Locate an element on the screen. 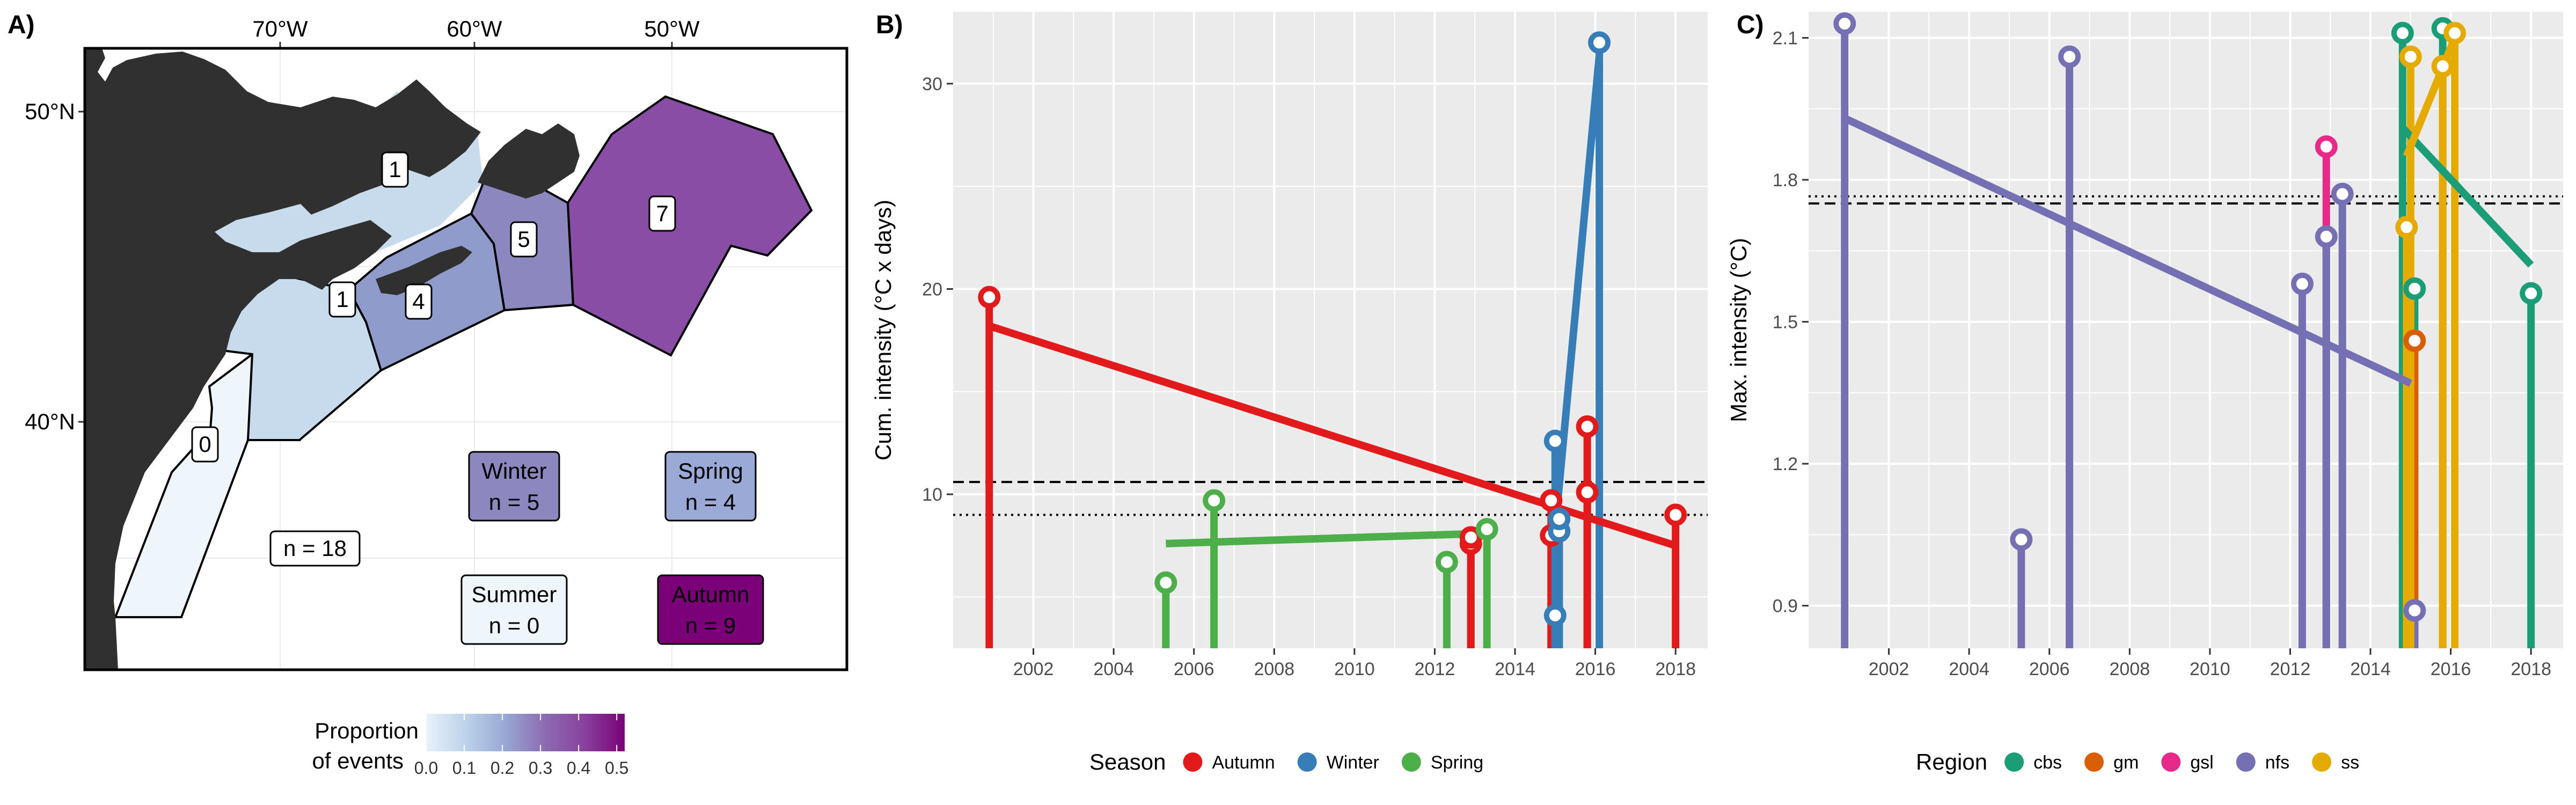  season-box-spring: Spring n = 4 is located at coordinates (710, 486).